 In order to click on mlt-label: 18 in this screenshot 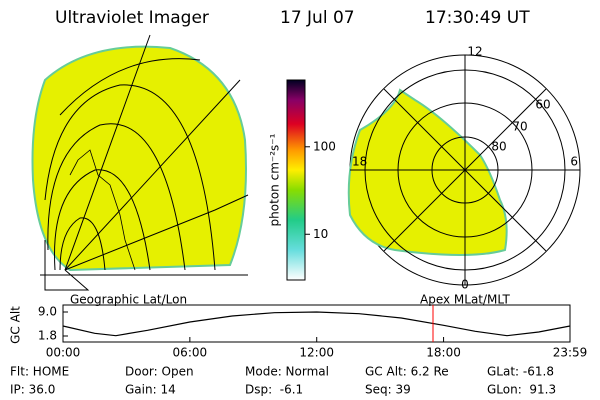, I will do `click(359, 162)`.